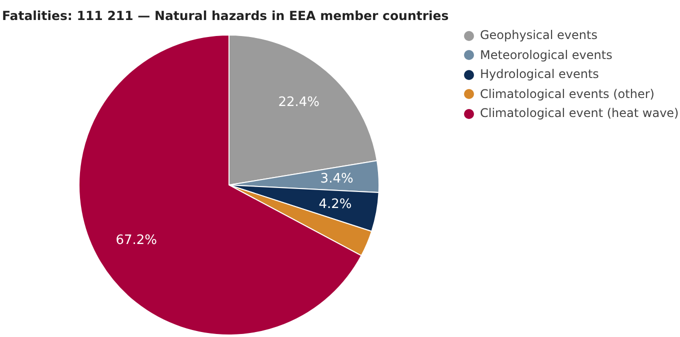  What do you see at coordinates (137, 240) in the screenshot?
I see `data-label: 67.2%` at bounding box center [137, 240].